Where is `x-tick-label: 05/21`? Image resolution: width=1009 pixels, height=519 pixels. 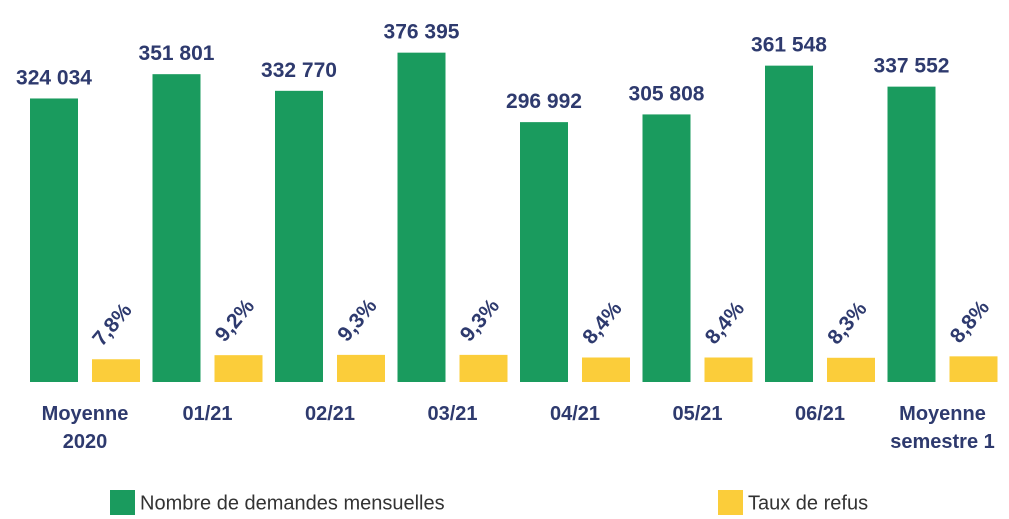 x-tick-label: 05/21 is located at coordinates (697, 414).